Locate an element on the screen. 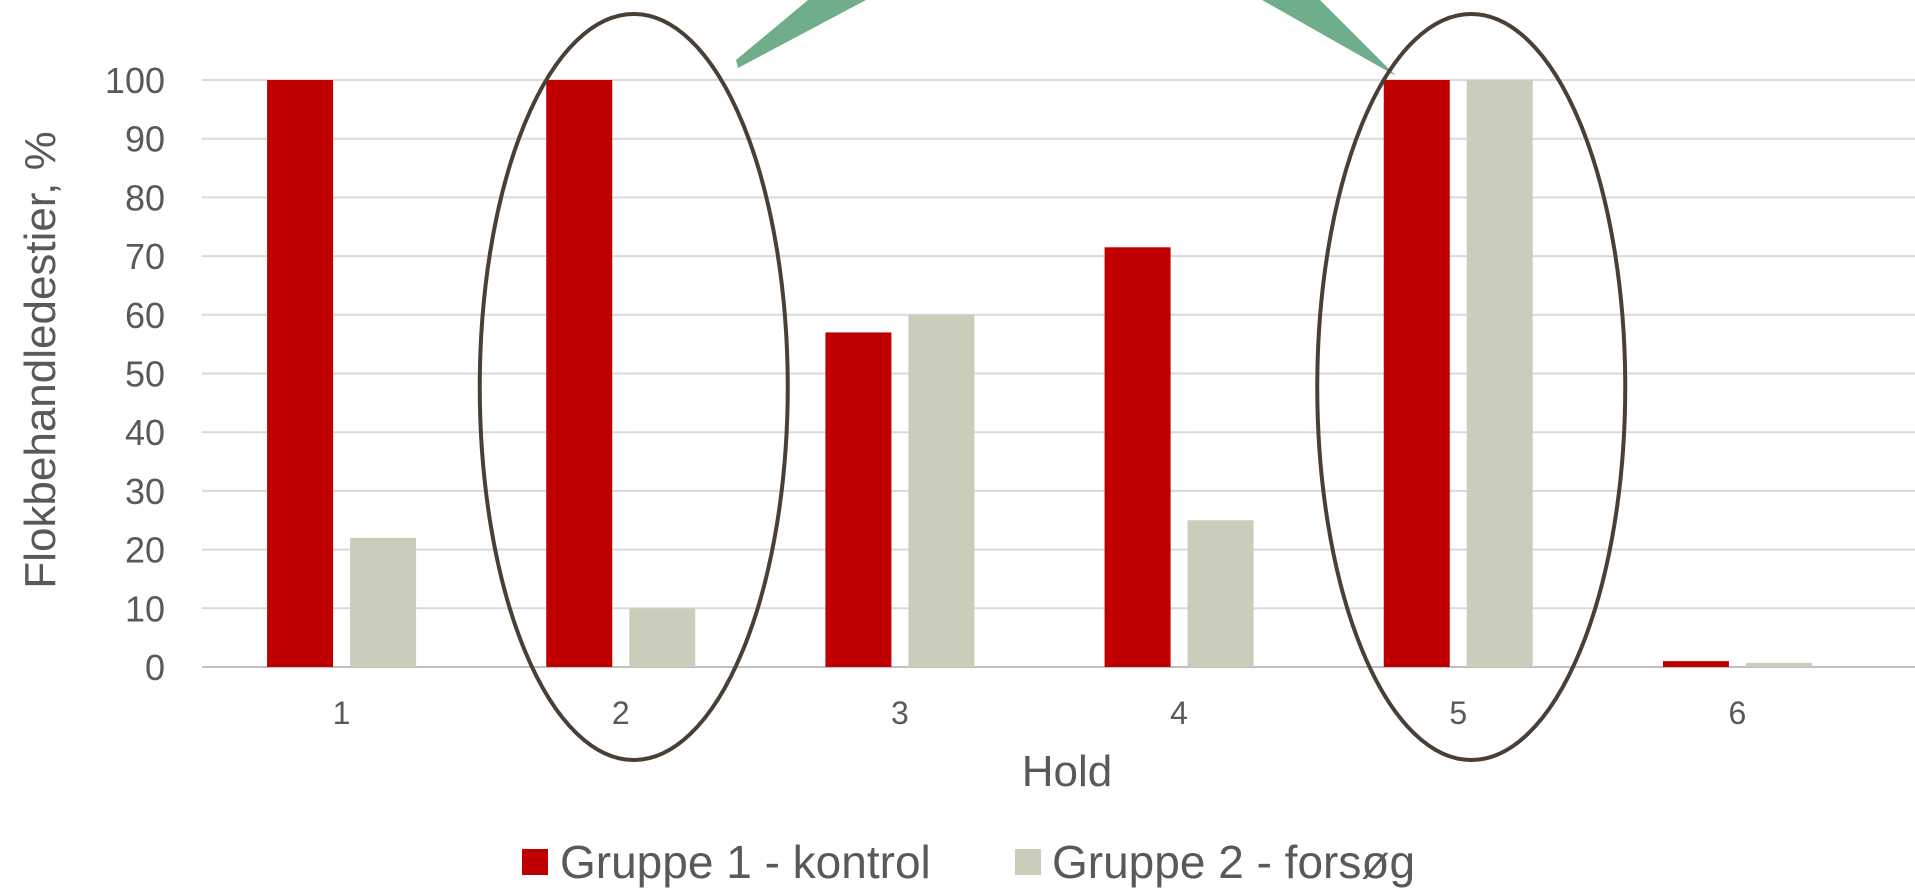 This screenshot has height=890, width=1915. x-tick-label: 6 is located at coordinates (1738, 713).